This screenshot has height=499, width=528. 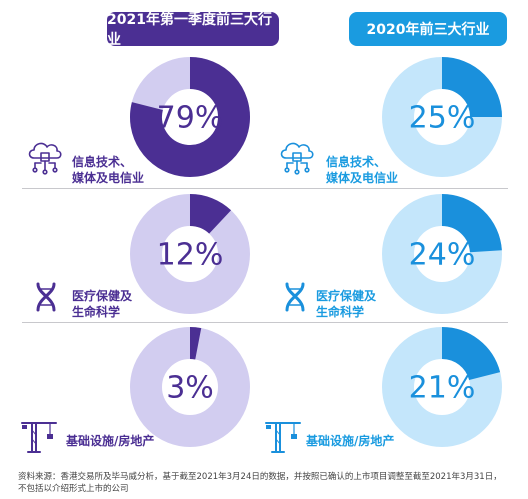 I want to click on donut-percent-label: 79%, so click(x=190, y=118).